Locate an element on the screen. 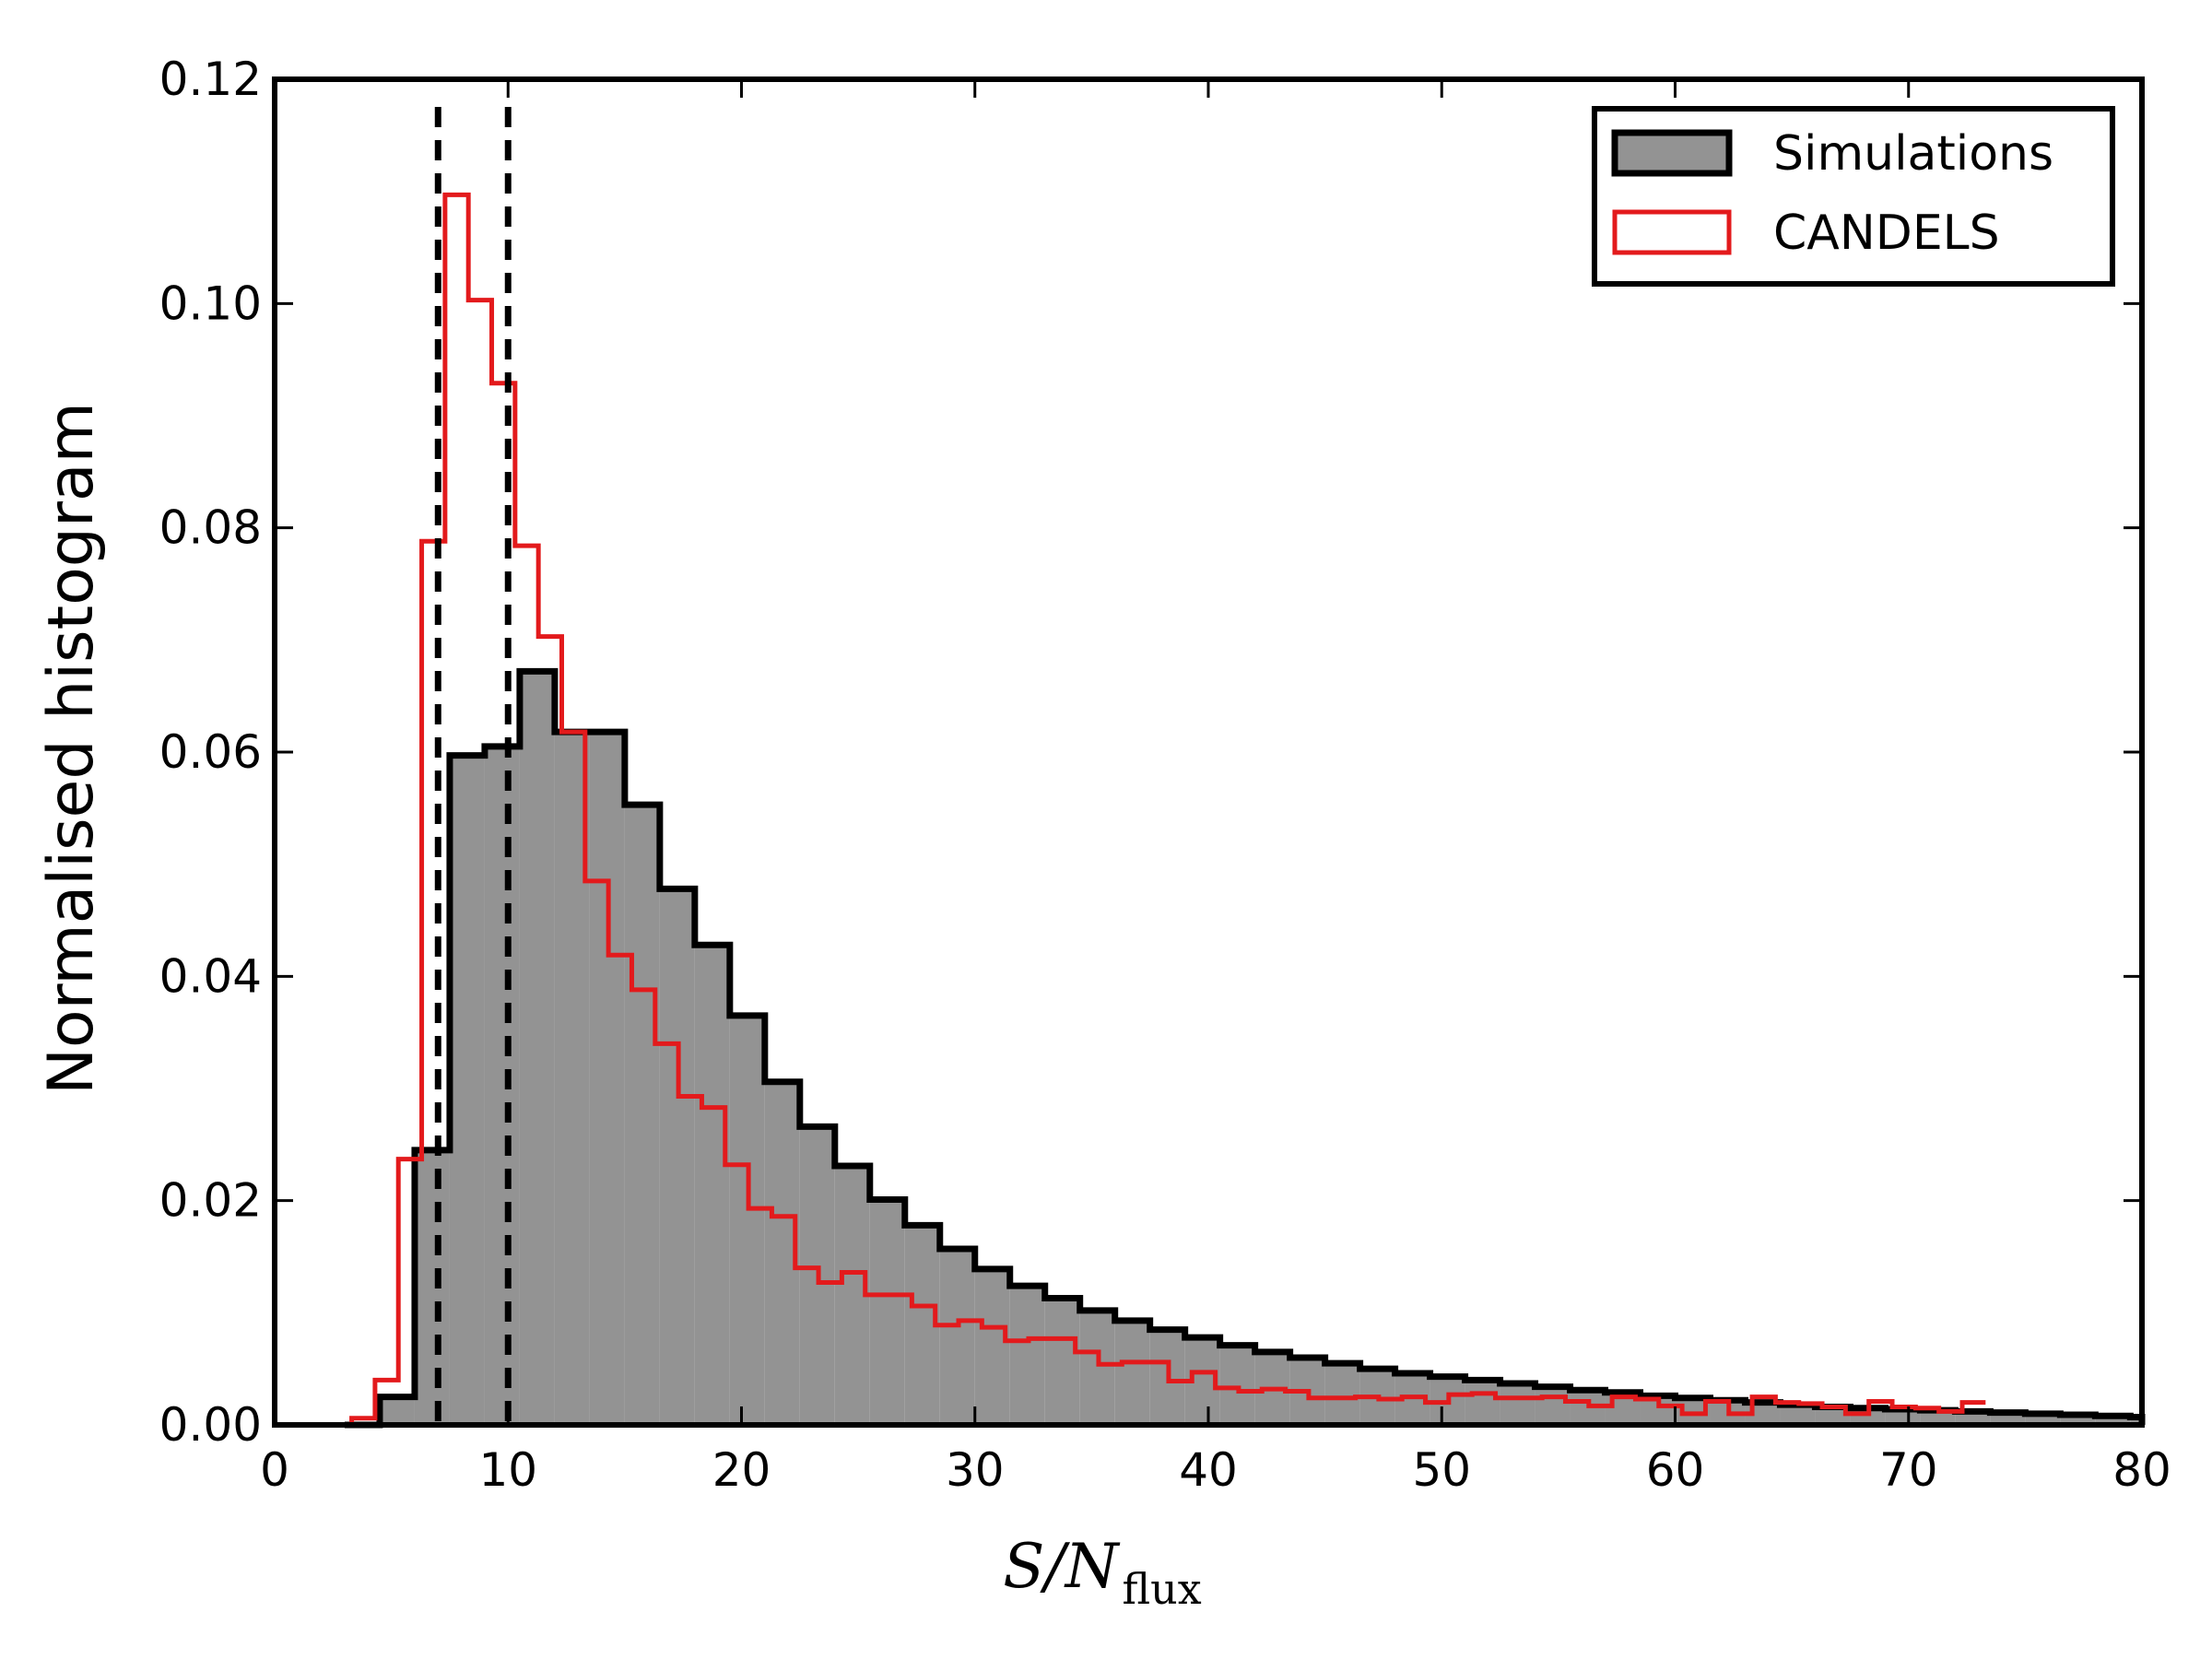 The image size is (2212, 1659). x-tick-label: 10 is located at coordinates (507, 1470).